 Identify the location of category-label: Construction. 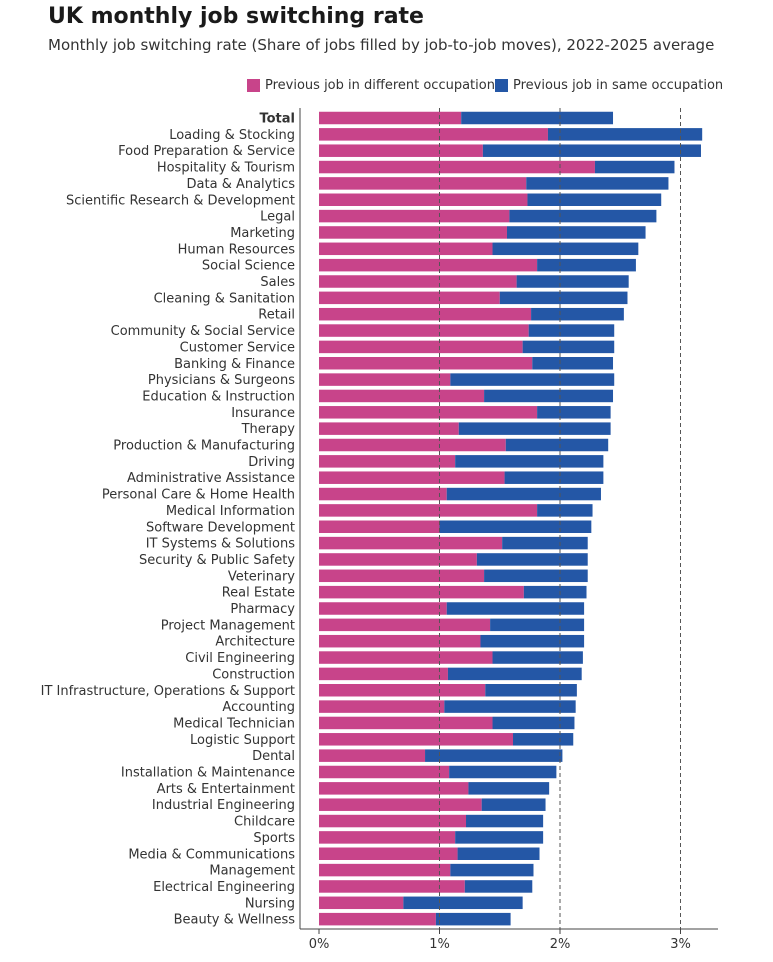
(253, 674).